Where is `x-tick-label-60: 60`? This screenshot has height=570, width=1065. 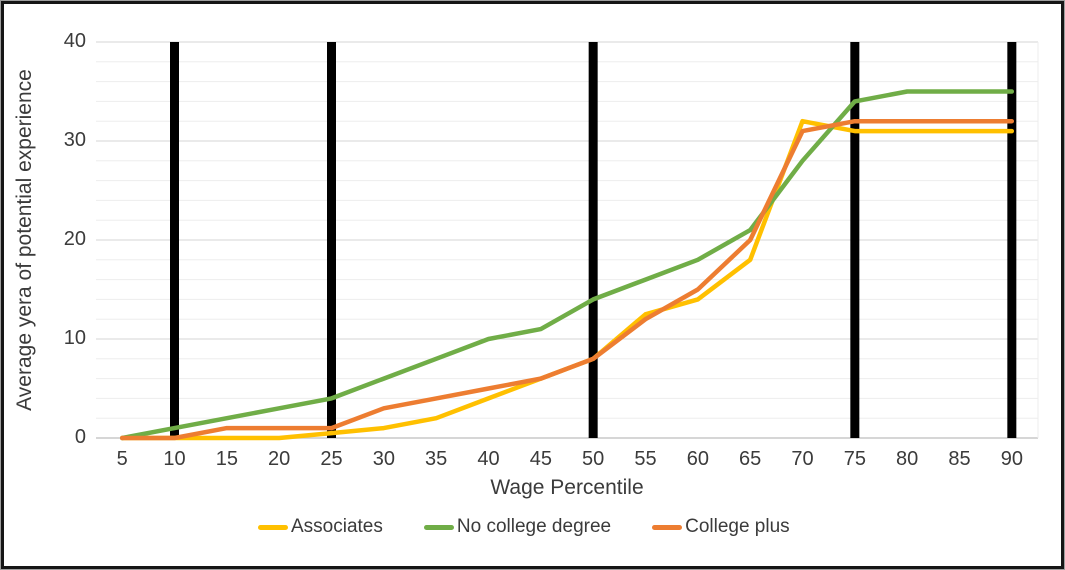 x-tick-label-60: 60 is located at coordinates (697, 459).